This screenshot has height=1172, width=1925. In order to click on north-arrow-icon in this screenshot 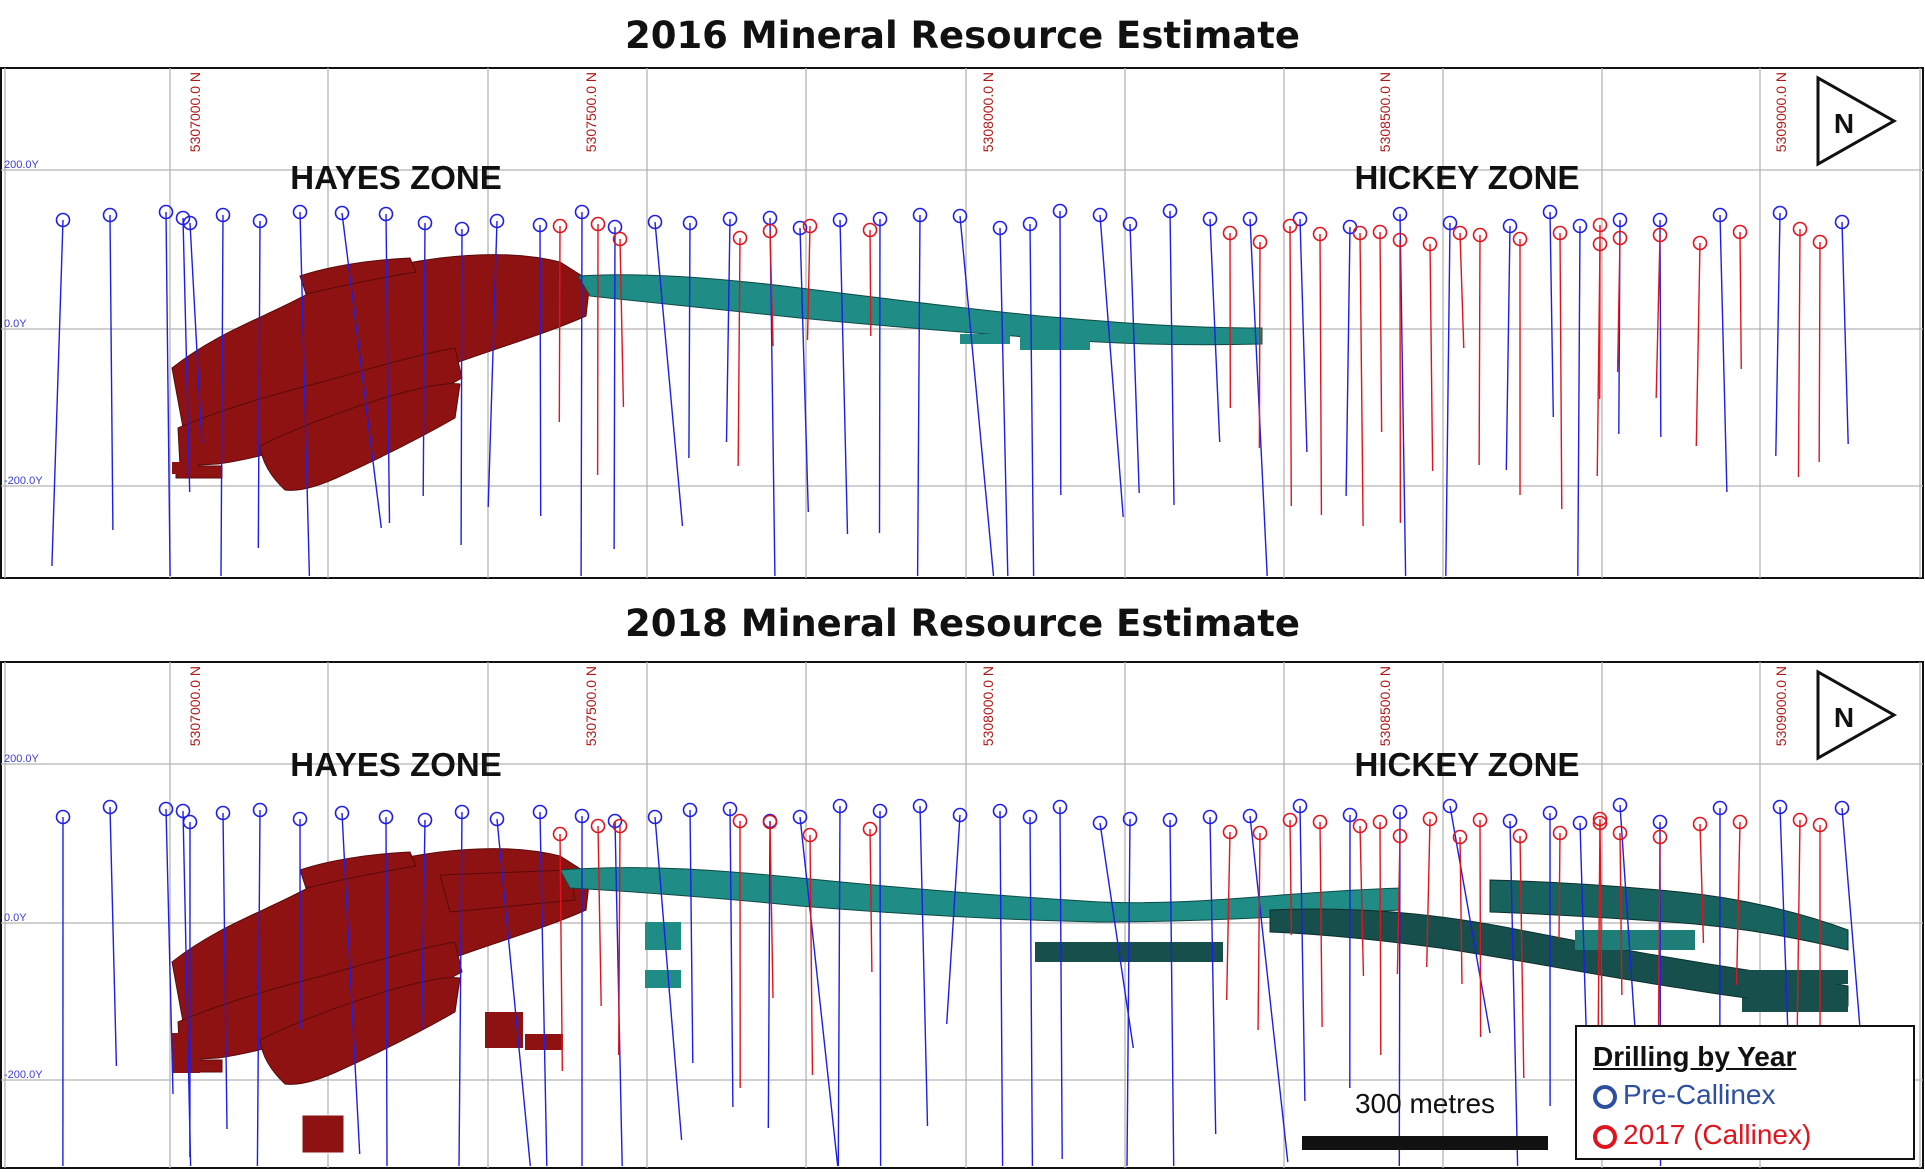, I will do `click(1857, 715)`.